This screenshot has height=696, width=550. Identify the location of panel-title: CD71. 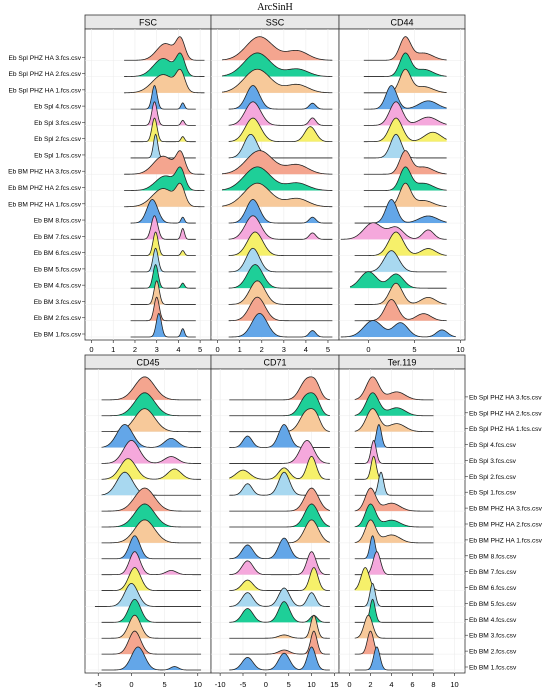
(274, 363).